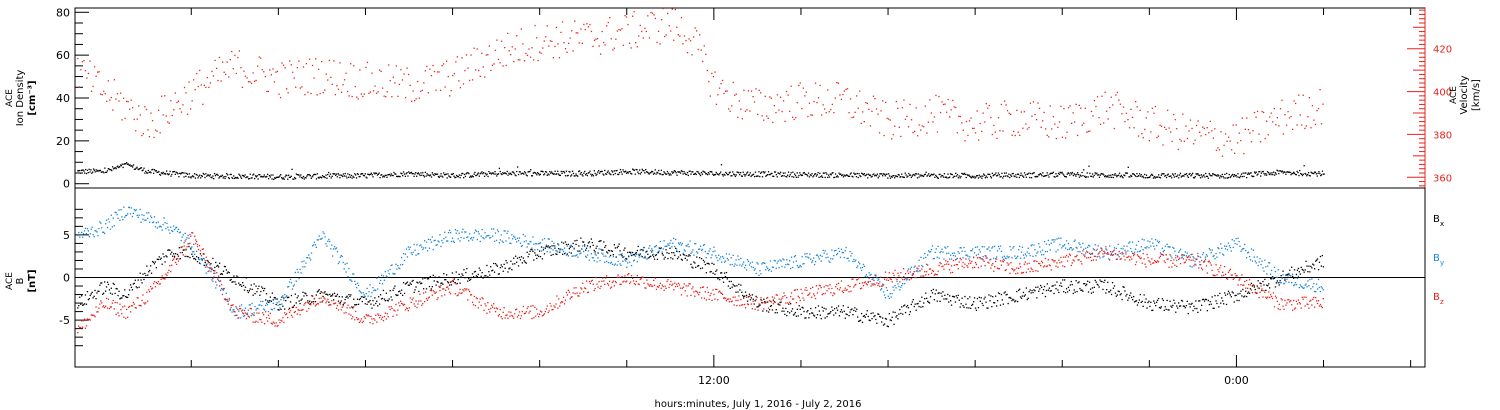 This screenshot has width=1500, height=410. Describe the element at coordinates (63, 55) in the screenshot. I see `density-tick-label: 60` at that location.